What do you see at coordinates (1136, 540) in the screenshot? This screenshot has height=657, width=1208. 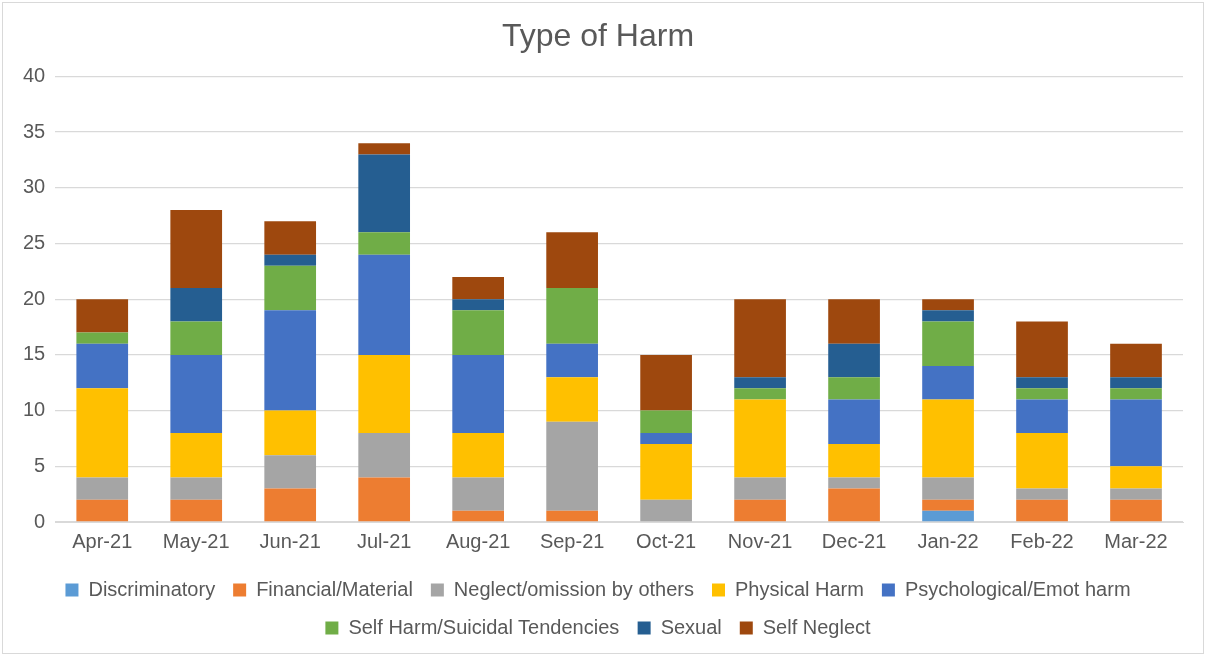 I see `x-tick-label: Mar-22` at bounding box center [1136, 540].